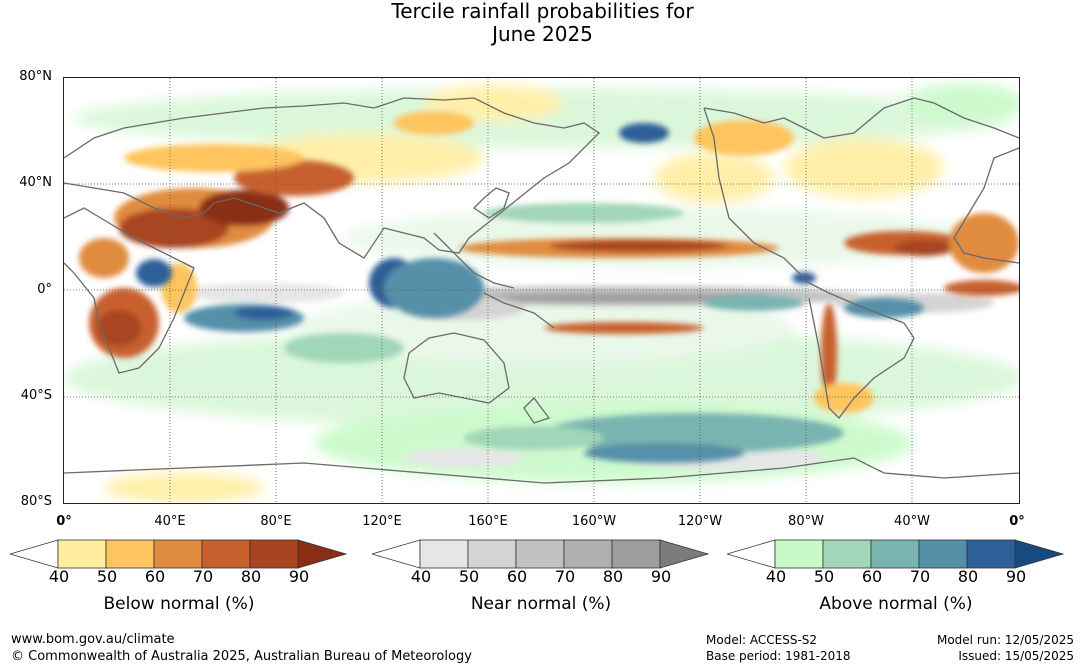  What do you see at coordinates (541, 604) in the screenshot?
I see `colorbar-title-near: Near normal (%)` at bounding box center [541, 604].